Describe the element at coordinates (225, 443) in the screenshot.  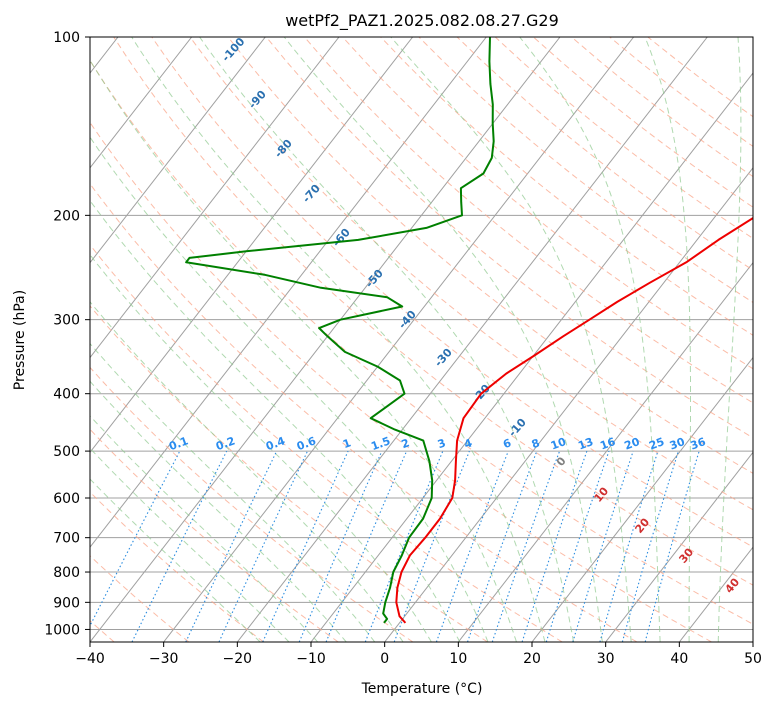
I see `mixing-ratio-label: 0.2` at that location.